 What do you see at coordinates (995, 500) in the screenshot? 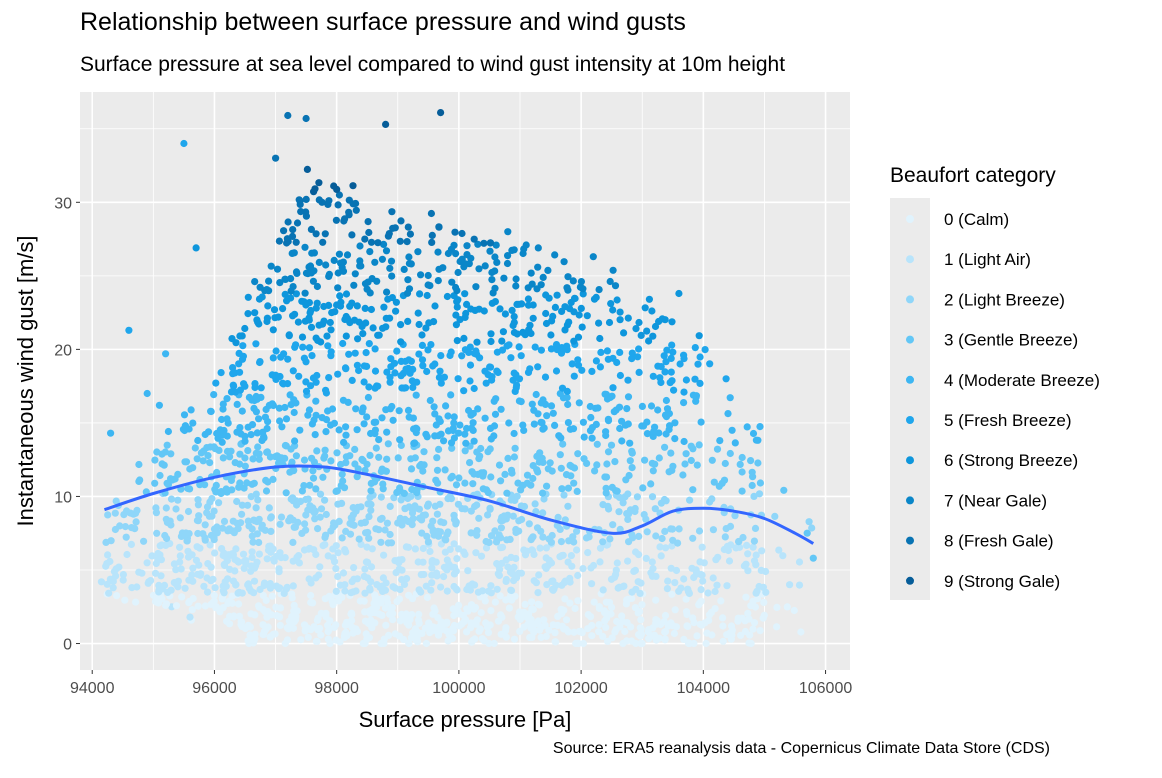
I see `legend-label: 7 (Near Gale)` at bounding box center [995, 500].